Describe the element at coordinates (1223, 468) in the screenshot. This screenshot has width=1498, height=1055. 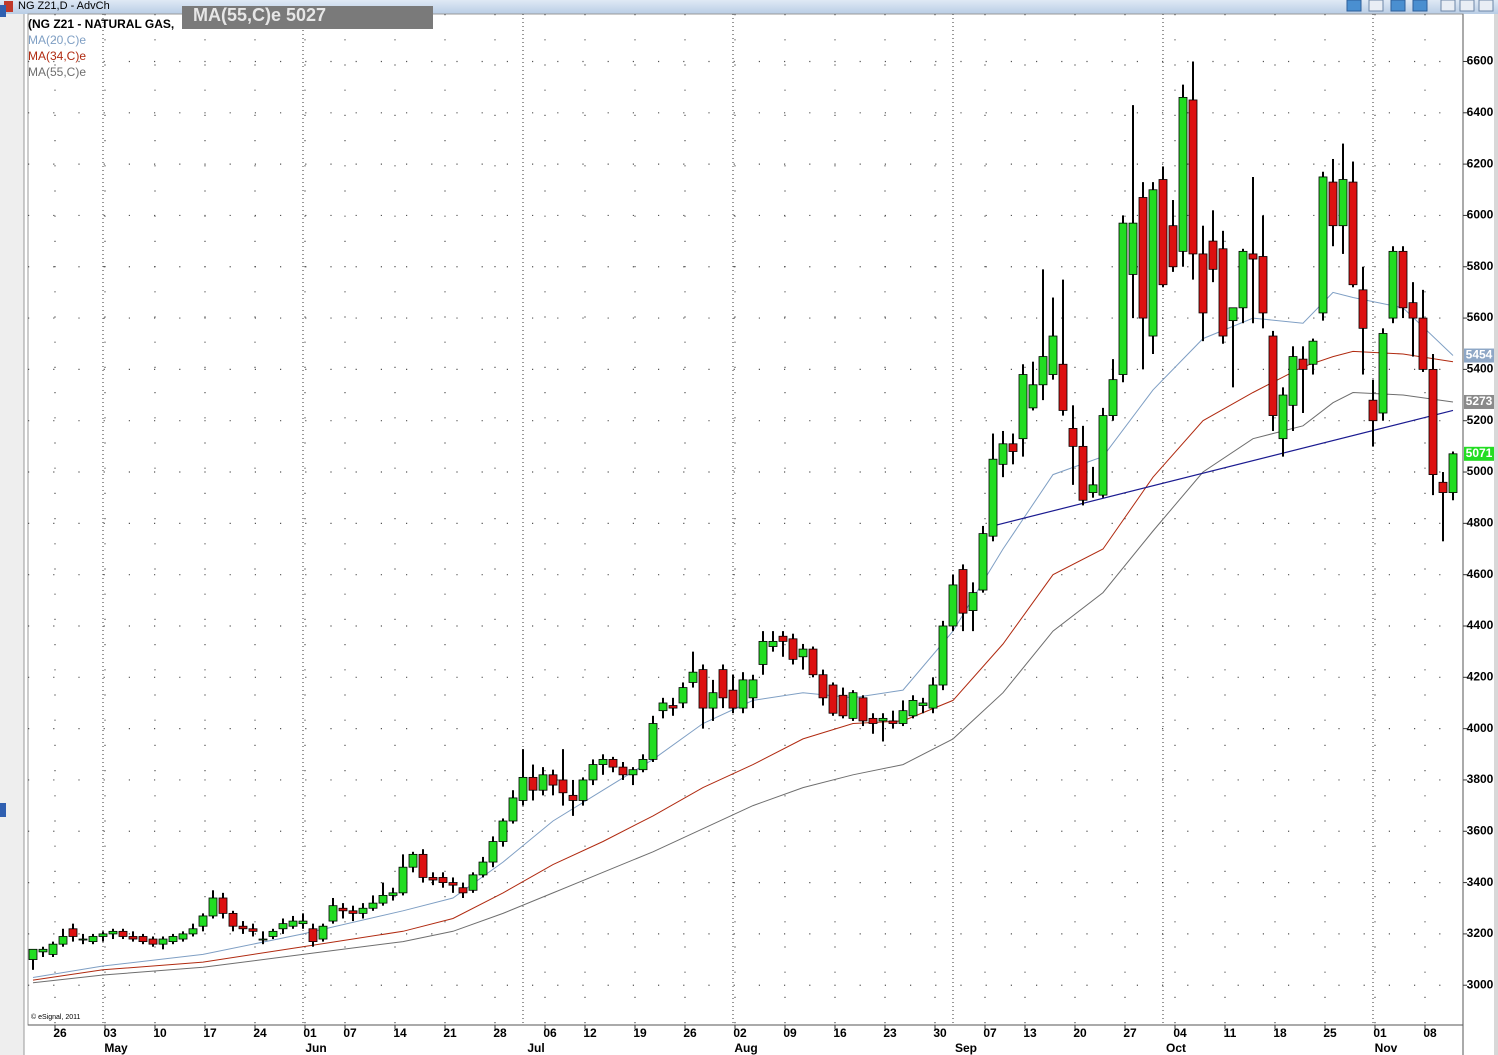
I see `trend-line` at that location.